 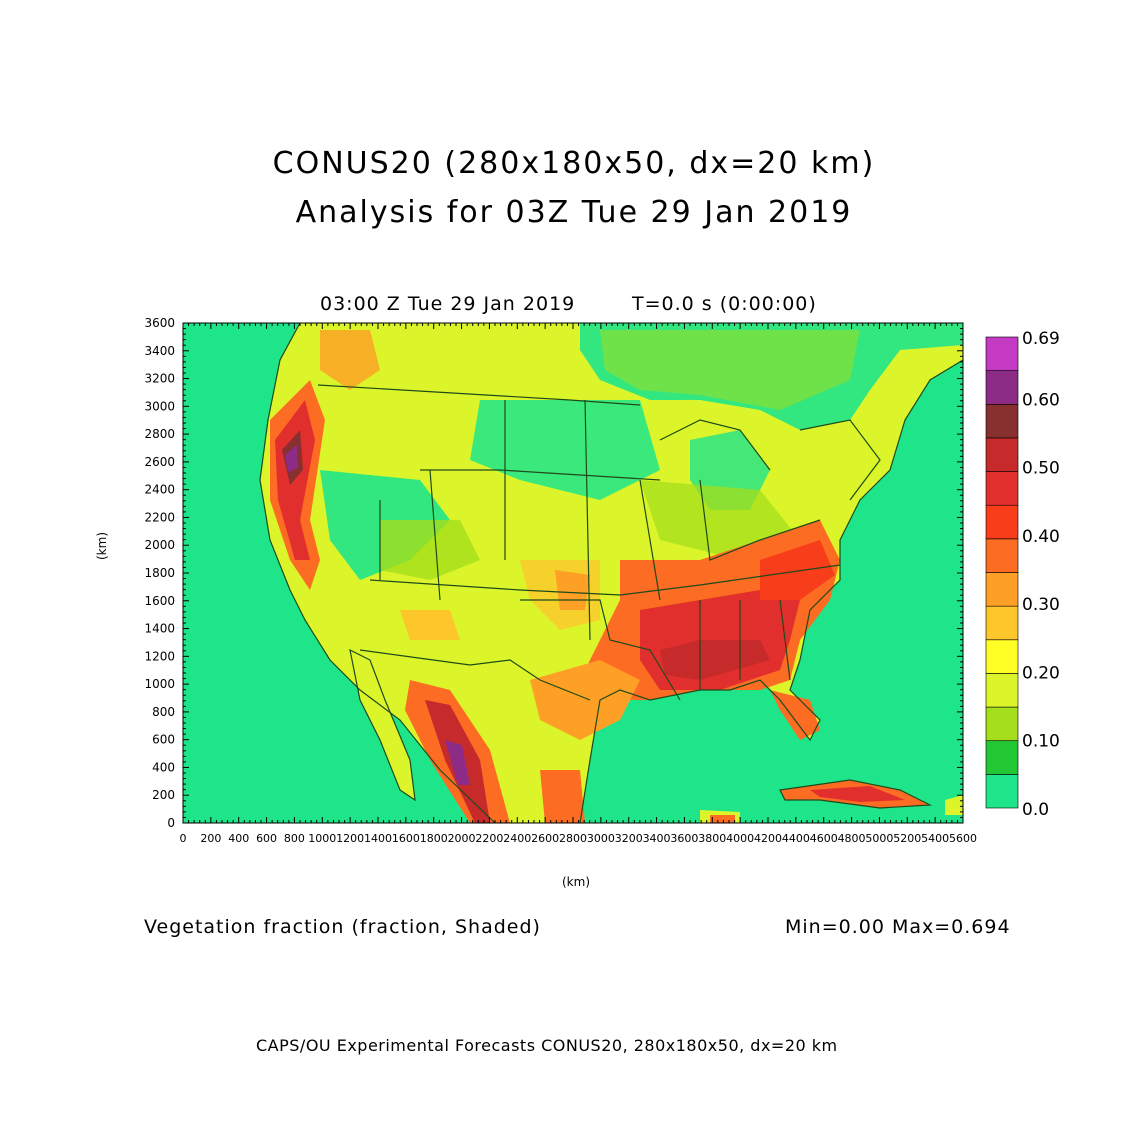 I want to click on y-tick-label: 3400, so click(x=159, y=351).